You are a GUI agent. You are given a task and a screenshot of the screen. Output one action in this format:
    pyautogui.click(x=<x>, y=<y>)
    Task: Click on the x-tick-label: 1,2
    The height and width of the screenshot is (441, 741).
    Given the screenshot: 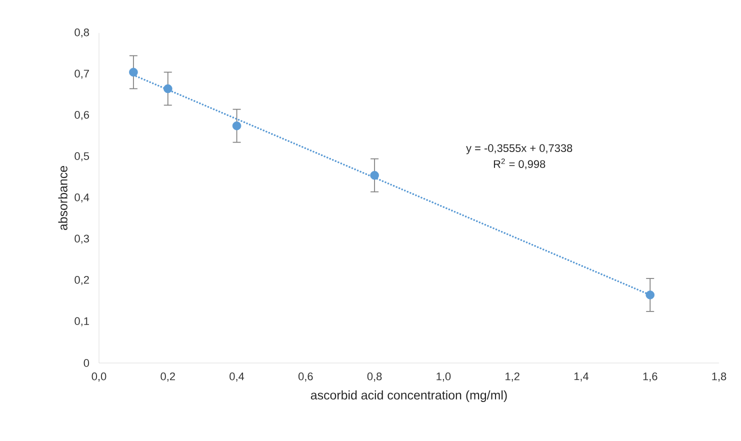 What is the action you would take?
    pyautogui.click(x=513, y=377)
    